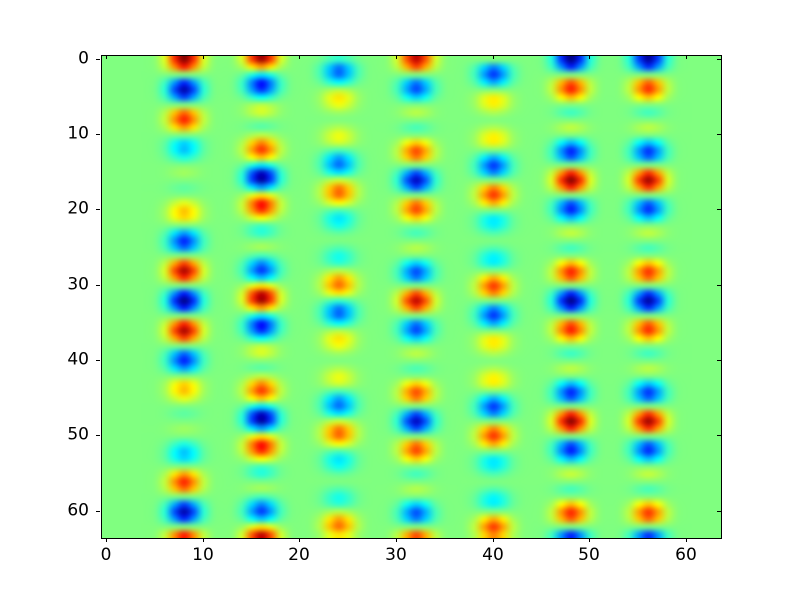  What do you see at coordinates (78, 133) in the screenshot?
I see `y-tick-label: 10` at bounding box center [78, 133].